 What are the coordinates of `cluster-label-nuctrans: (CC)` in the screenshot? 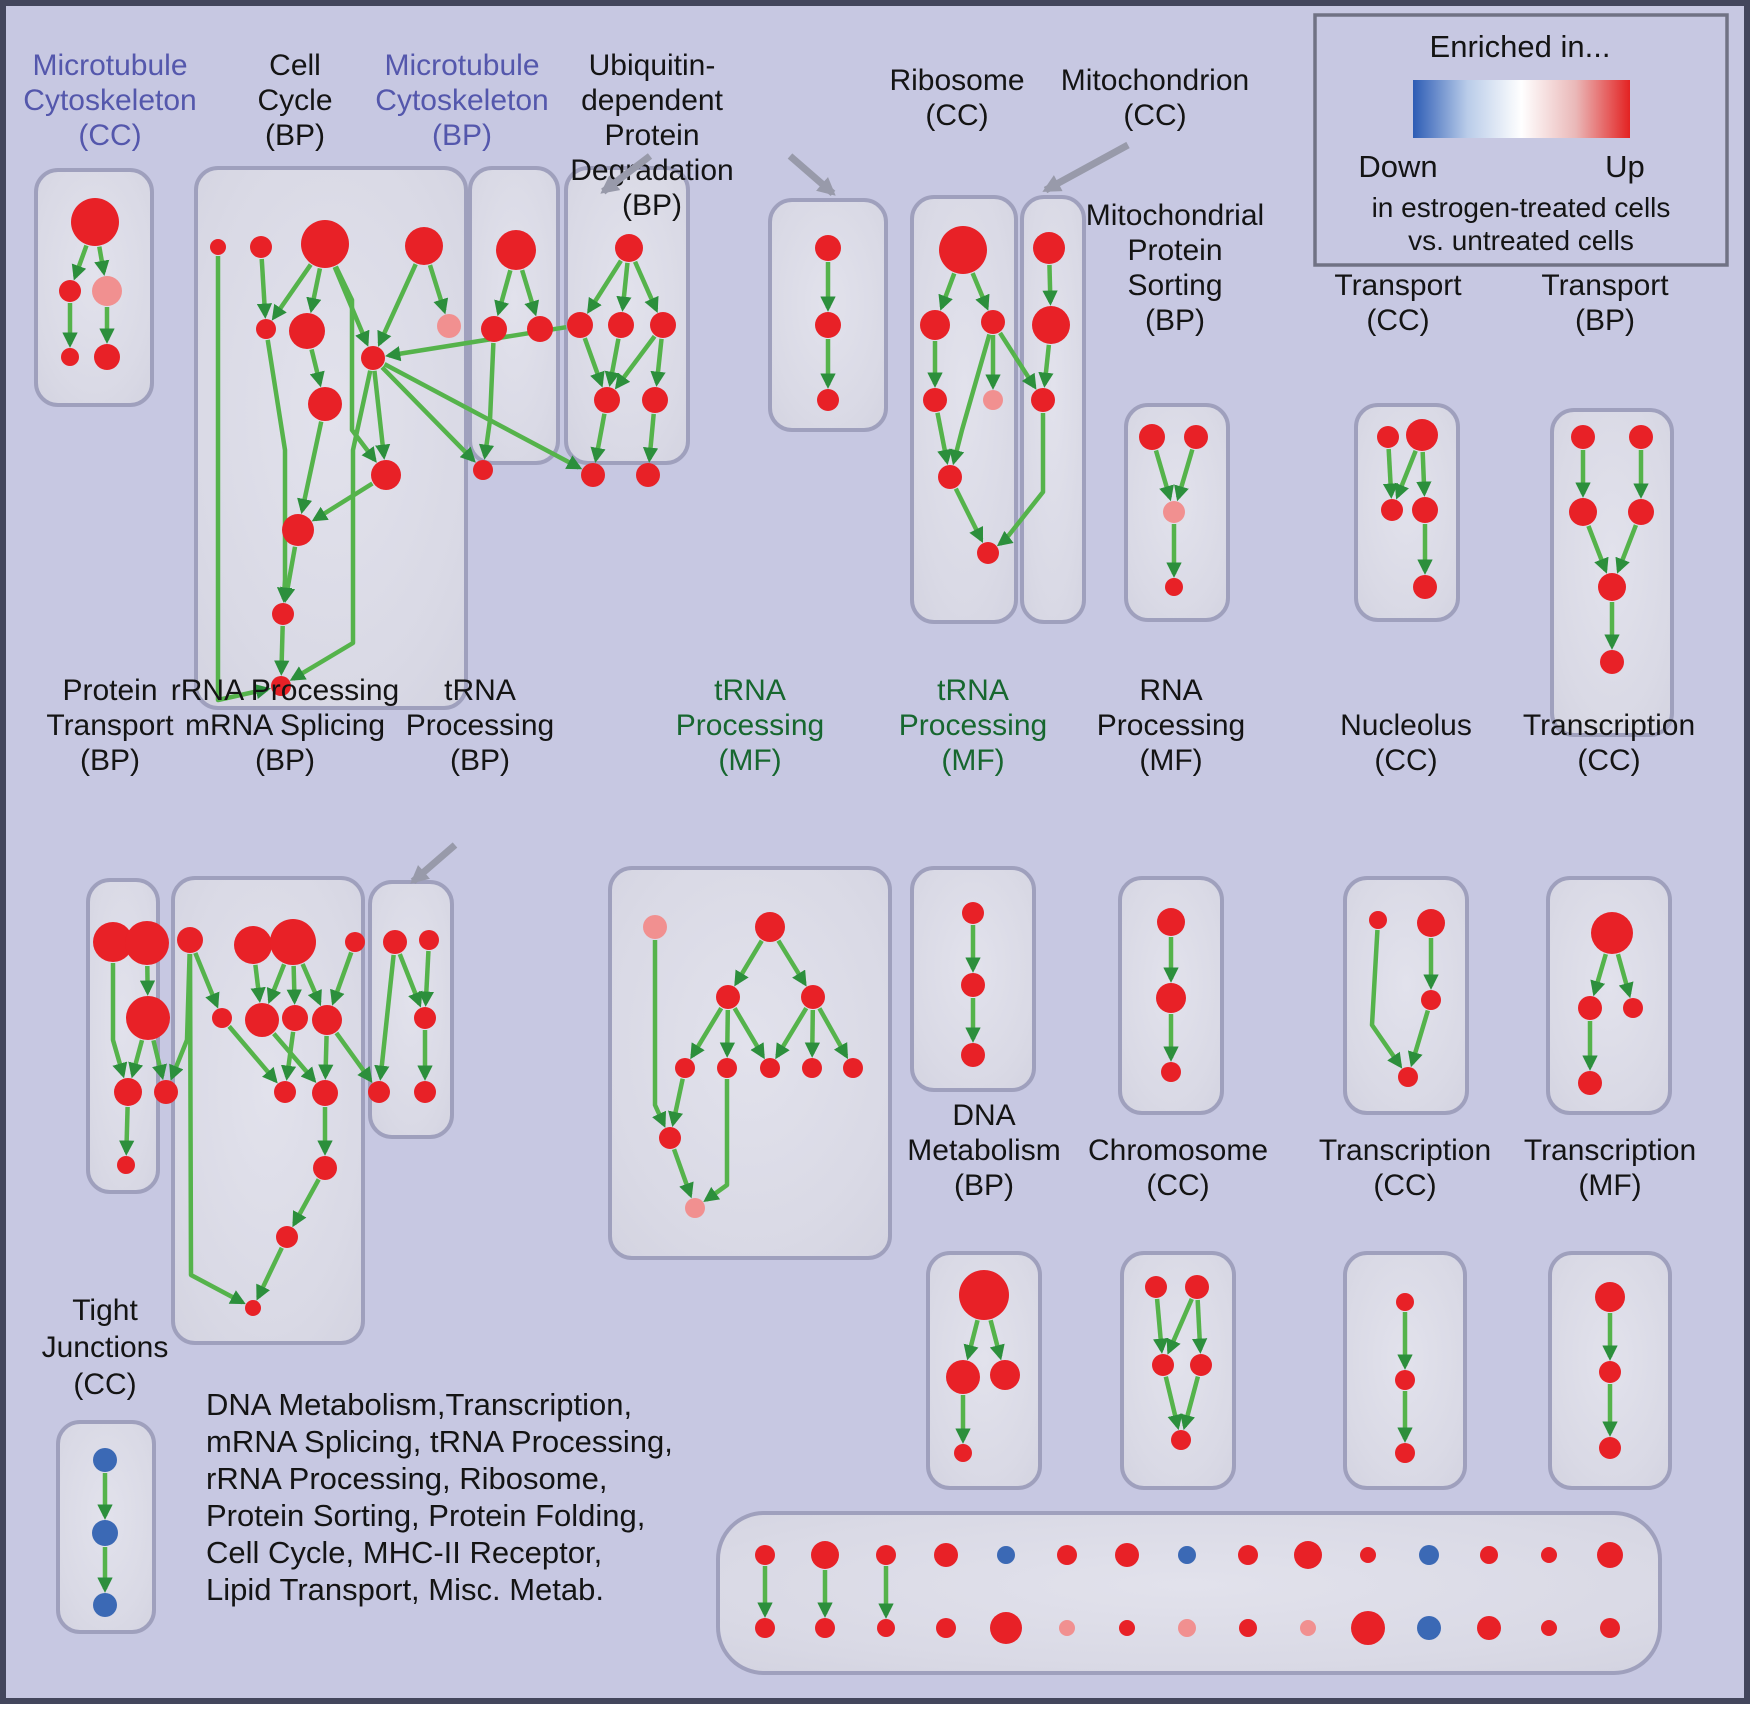 It's located at (1397, 320).